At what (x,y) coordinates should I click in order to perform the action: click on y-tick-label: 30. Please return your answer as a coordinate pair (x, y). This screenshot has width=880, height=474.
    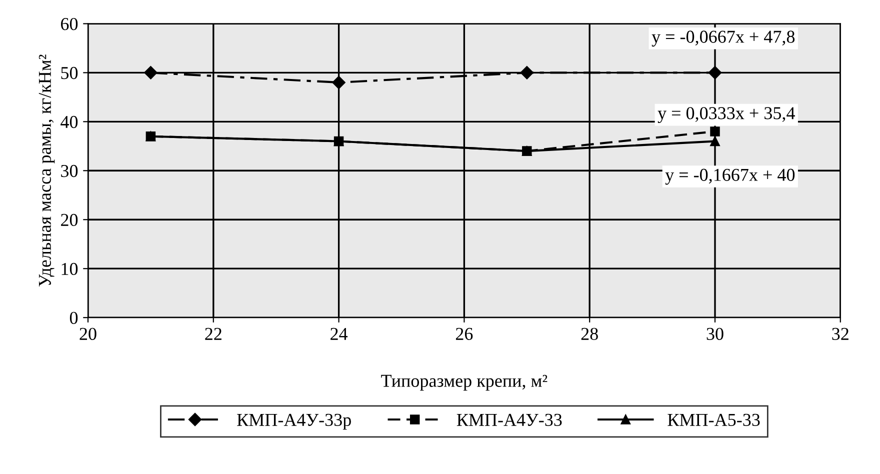
    Looking at the image, I should click on (69, 171).